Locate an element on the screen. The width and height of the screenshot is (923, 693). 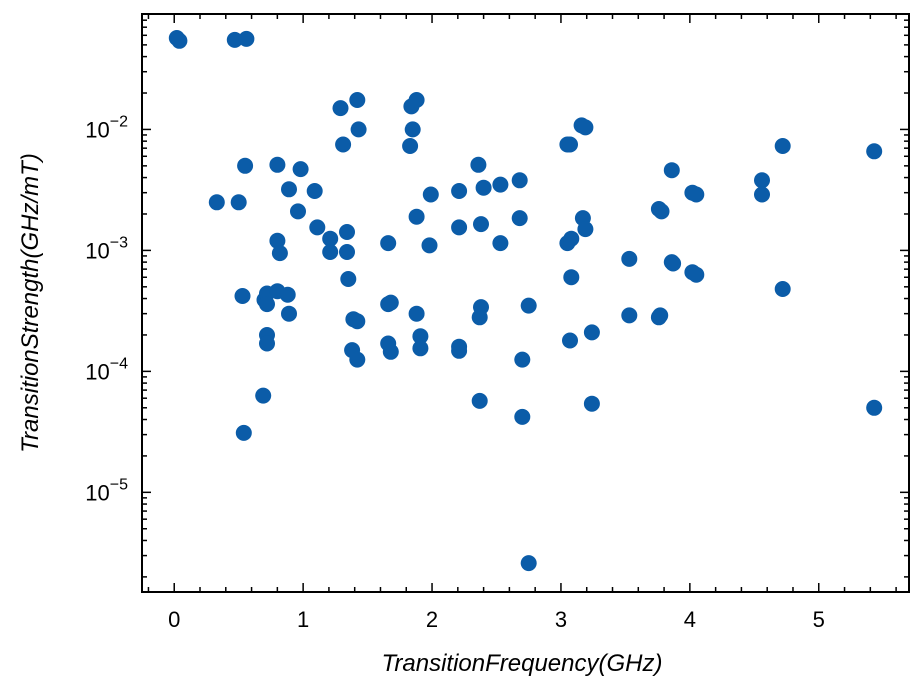
x-tick-label: 3 is located at coordinates (561, 619).